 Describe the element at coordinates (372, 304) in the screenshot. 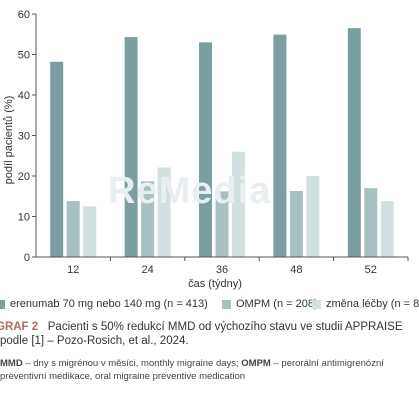

I see `legend-label: změna léčby (n = 81)` at that location.